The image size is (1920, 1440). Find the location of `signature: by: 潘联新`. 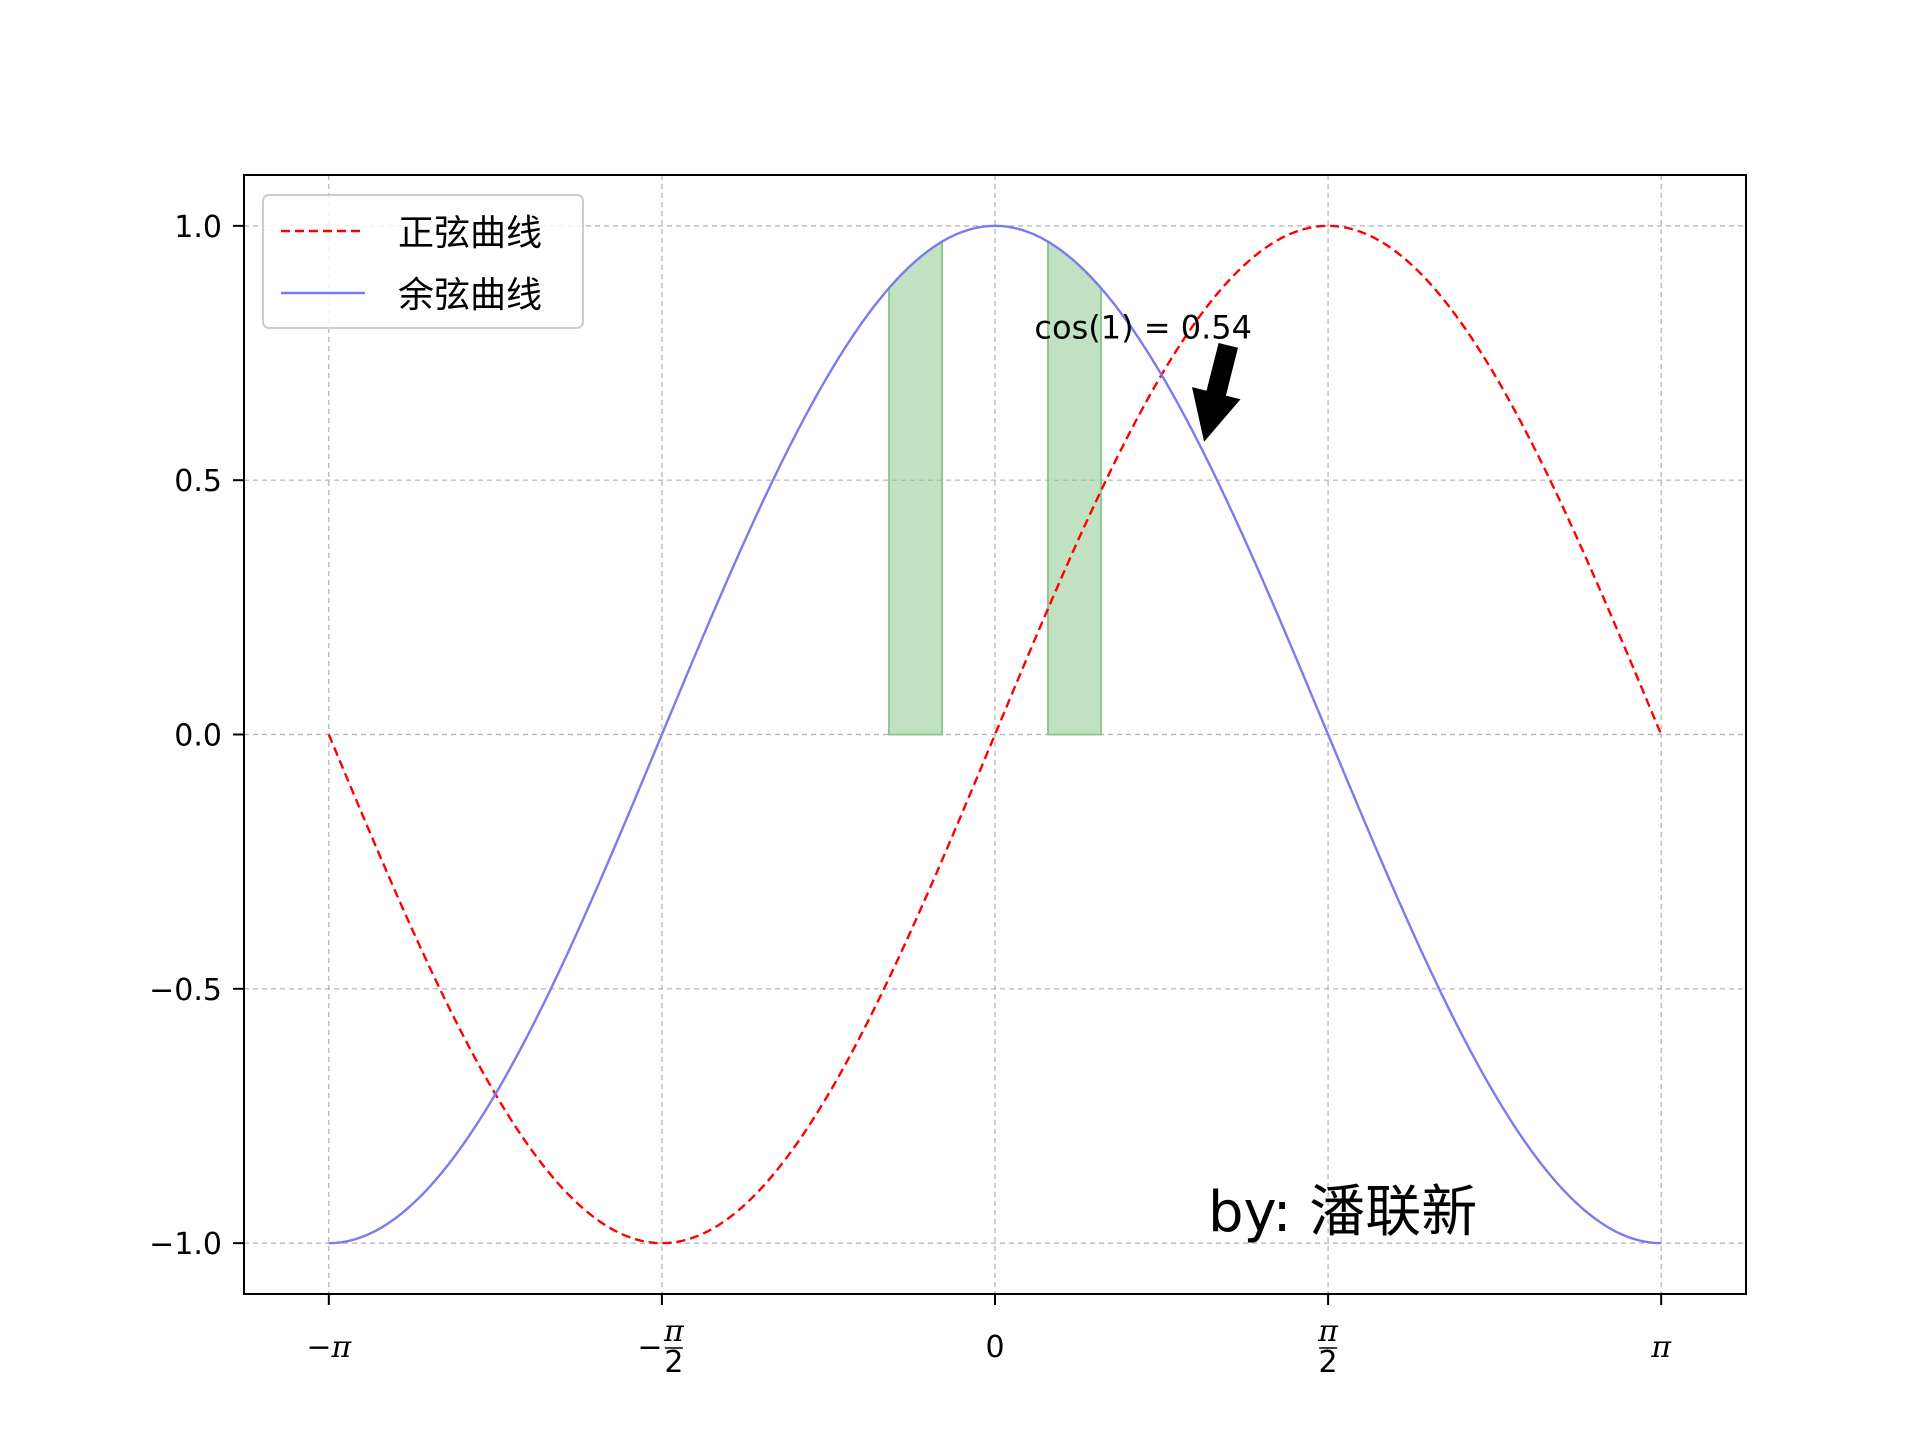

signature: by: 潘联新 is located at coordinates (1342, 1212).